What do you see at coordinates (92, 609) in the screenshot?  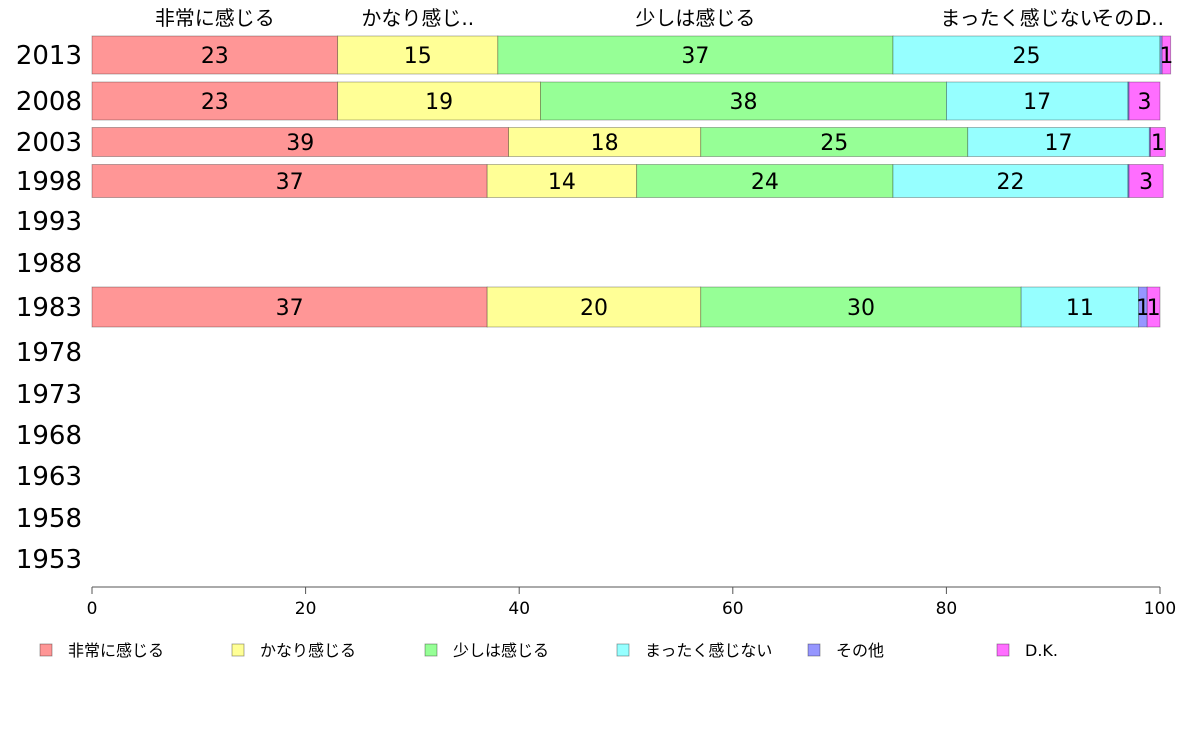 I see `x-tick-label: 0` at bounding box center [92, 609].